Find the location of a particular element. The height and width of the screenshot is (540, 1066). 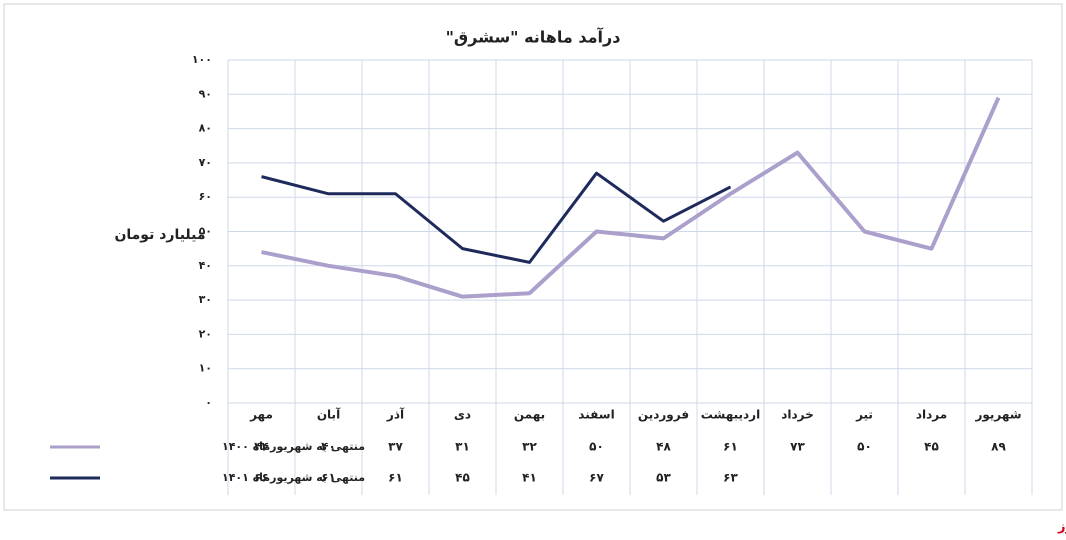

x-tick-label: آذر is located at coordinates (395, 414).